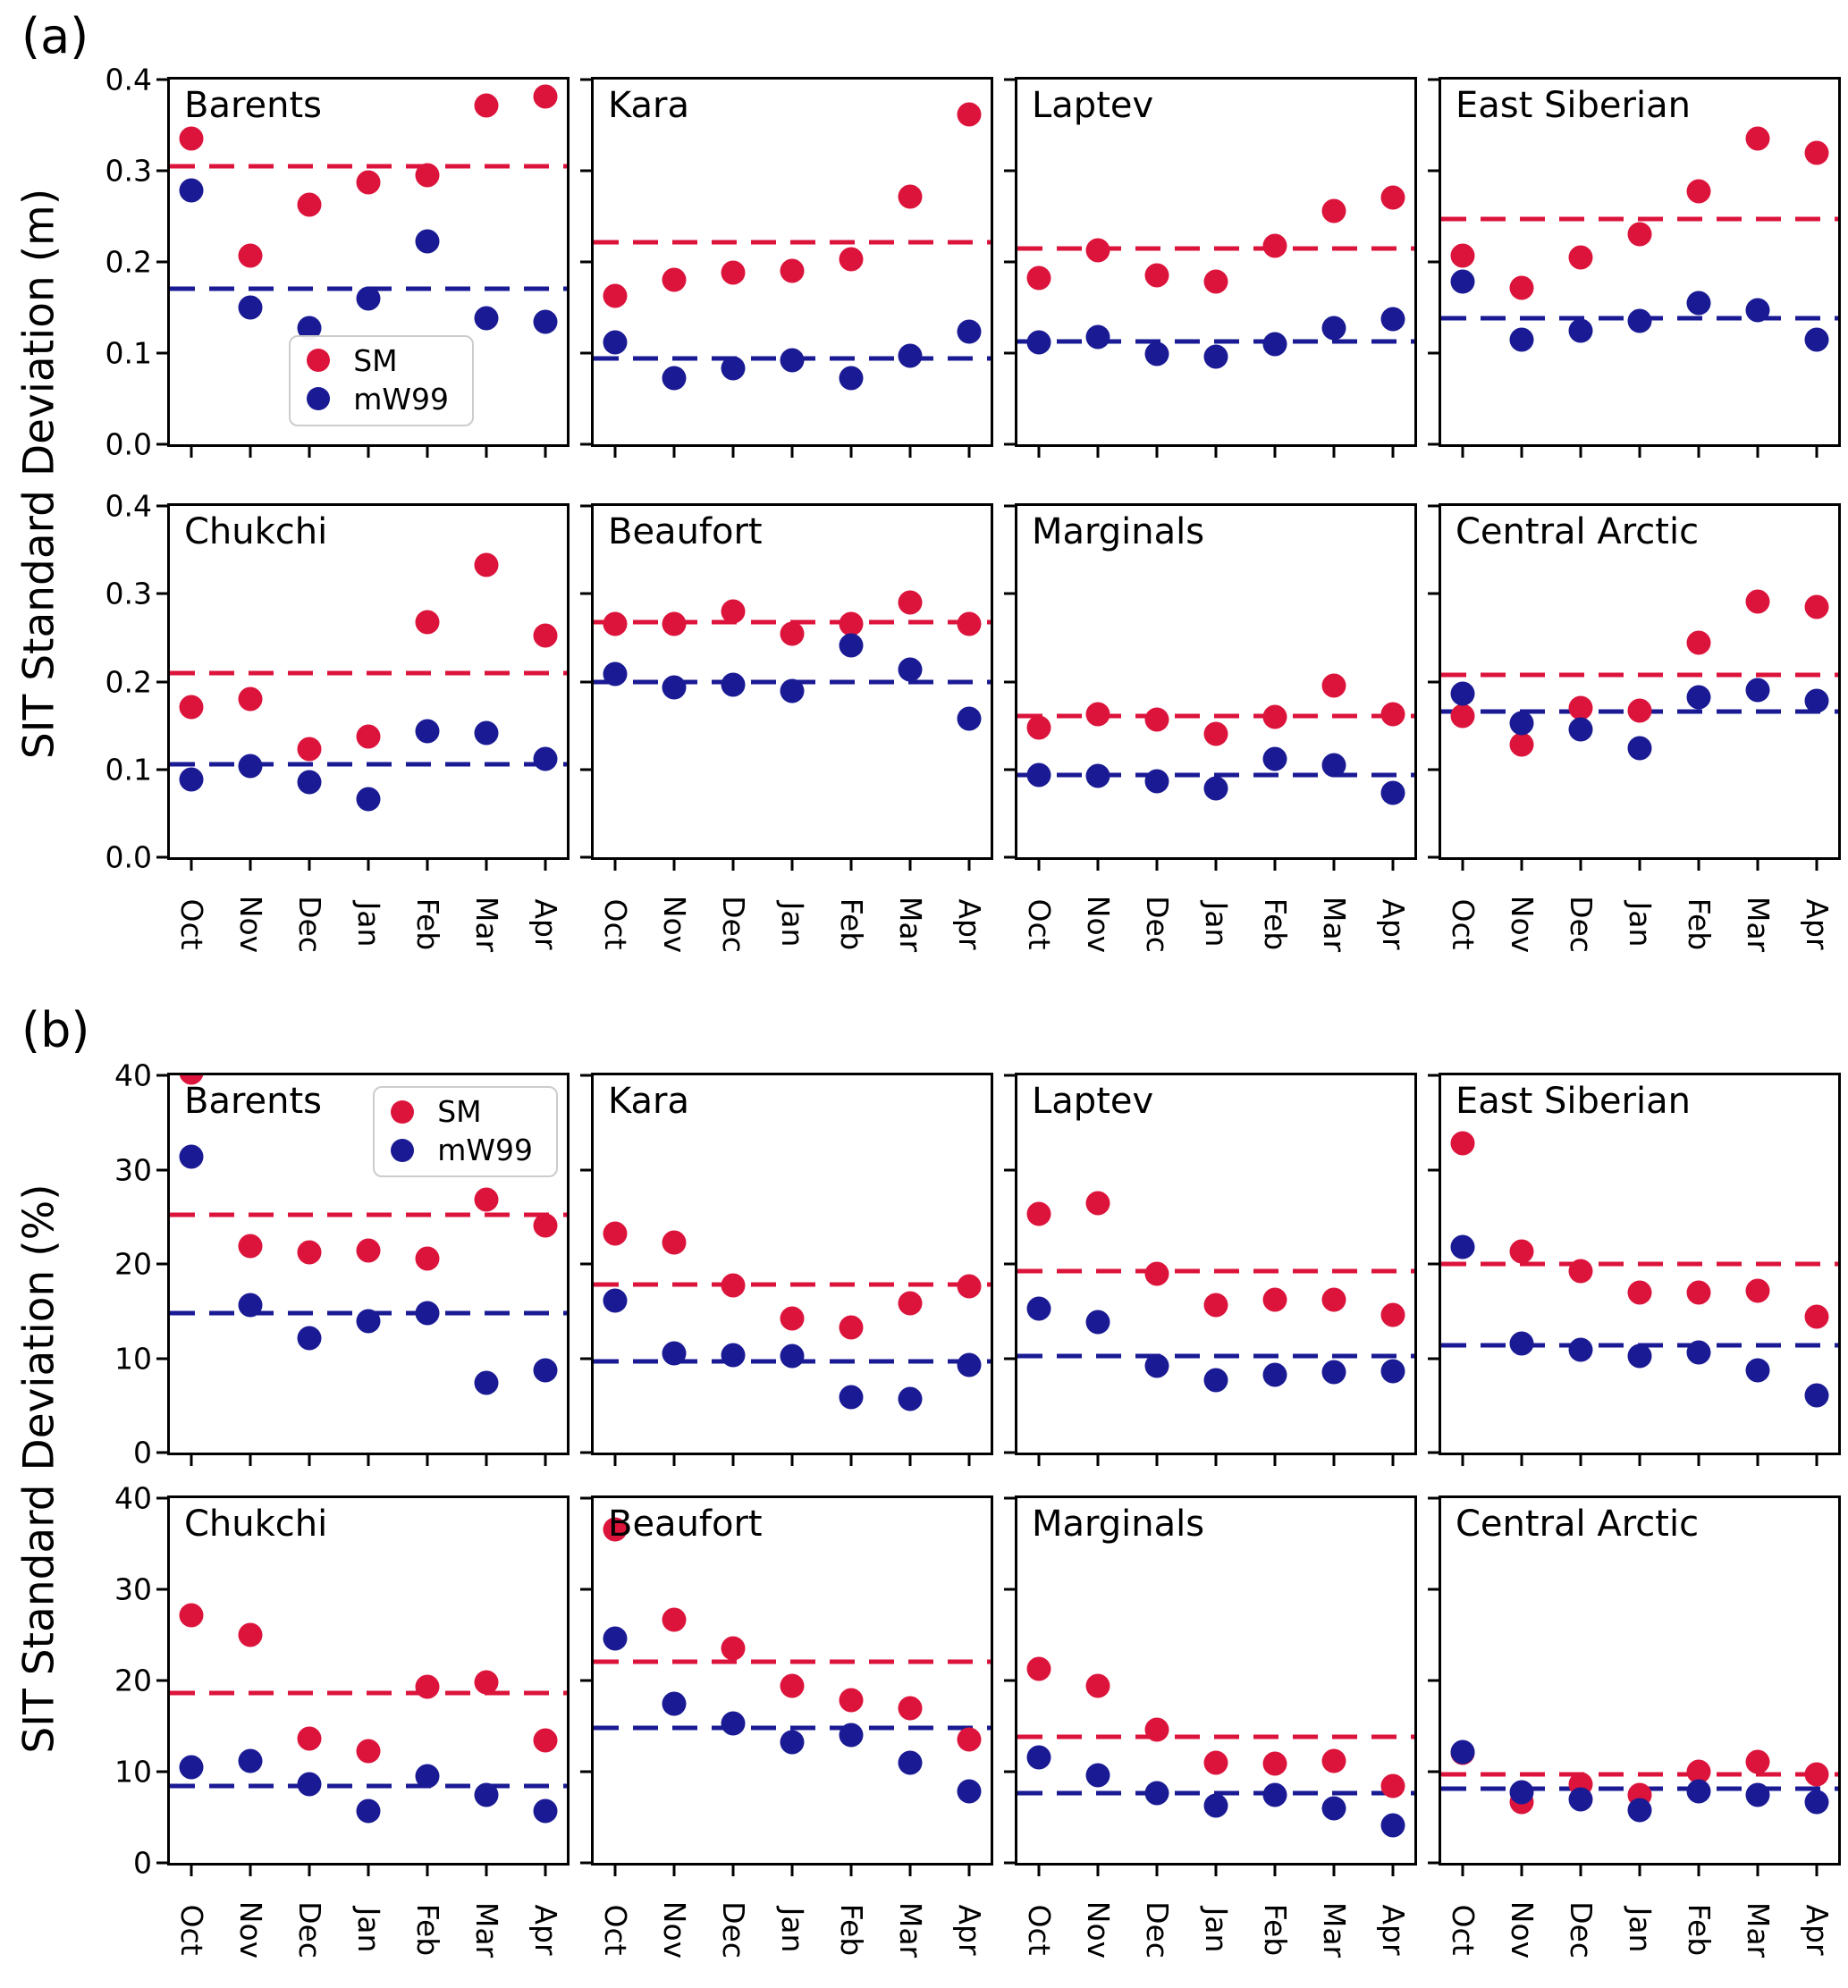 The image size is (1848, 1988). I want to click on subplot-title: Central Arctic, so click(1578, 531).